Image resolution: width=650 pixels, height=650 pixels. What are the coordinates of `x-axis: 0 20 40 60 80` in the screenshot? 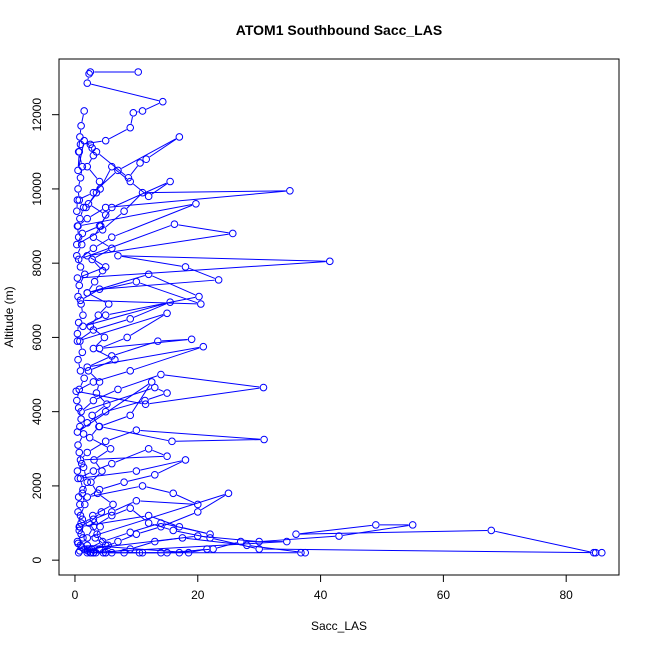 It's located at (323, 588).